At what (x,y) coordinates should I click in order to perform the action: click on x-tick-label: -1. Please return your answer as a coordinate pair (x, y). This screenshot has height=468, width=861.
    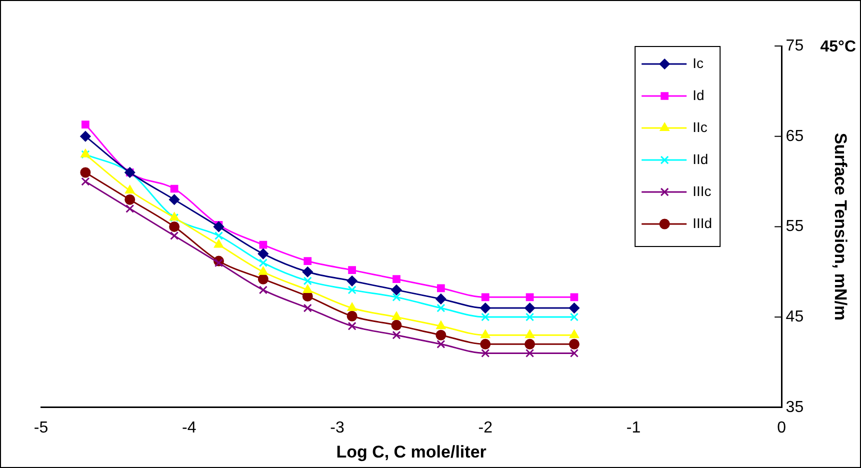
    Looking at the image, I should click on (633, 427).